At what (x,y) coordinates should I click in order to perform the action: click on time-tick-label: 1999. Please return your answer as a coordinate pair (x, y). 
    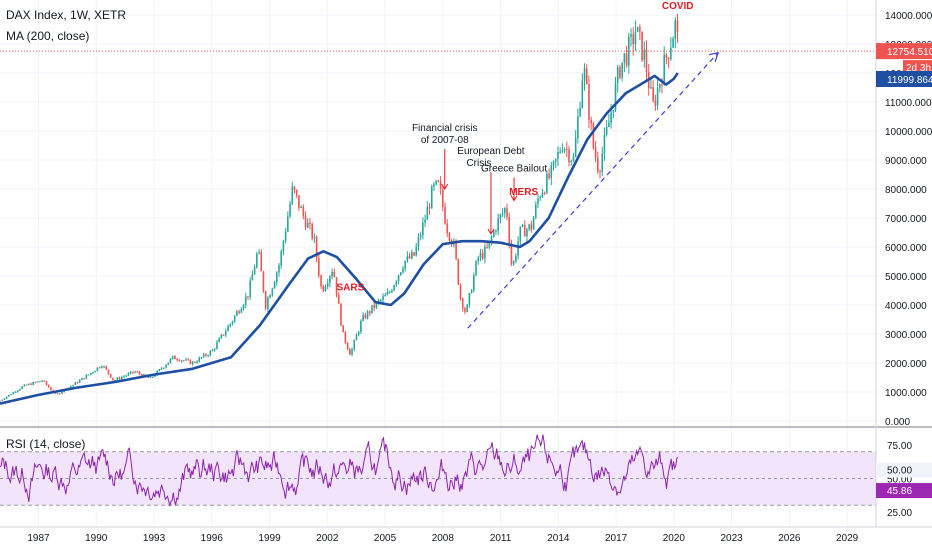
    Looking at the image, I should click on (269, 538).